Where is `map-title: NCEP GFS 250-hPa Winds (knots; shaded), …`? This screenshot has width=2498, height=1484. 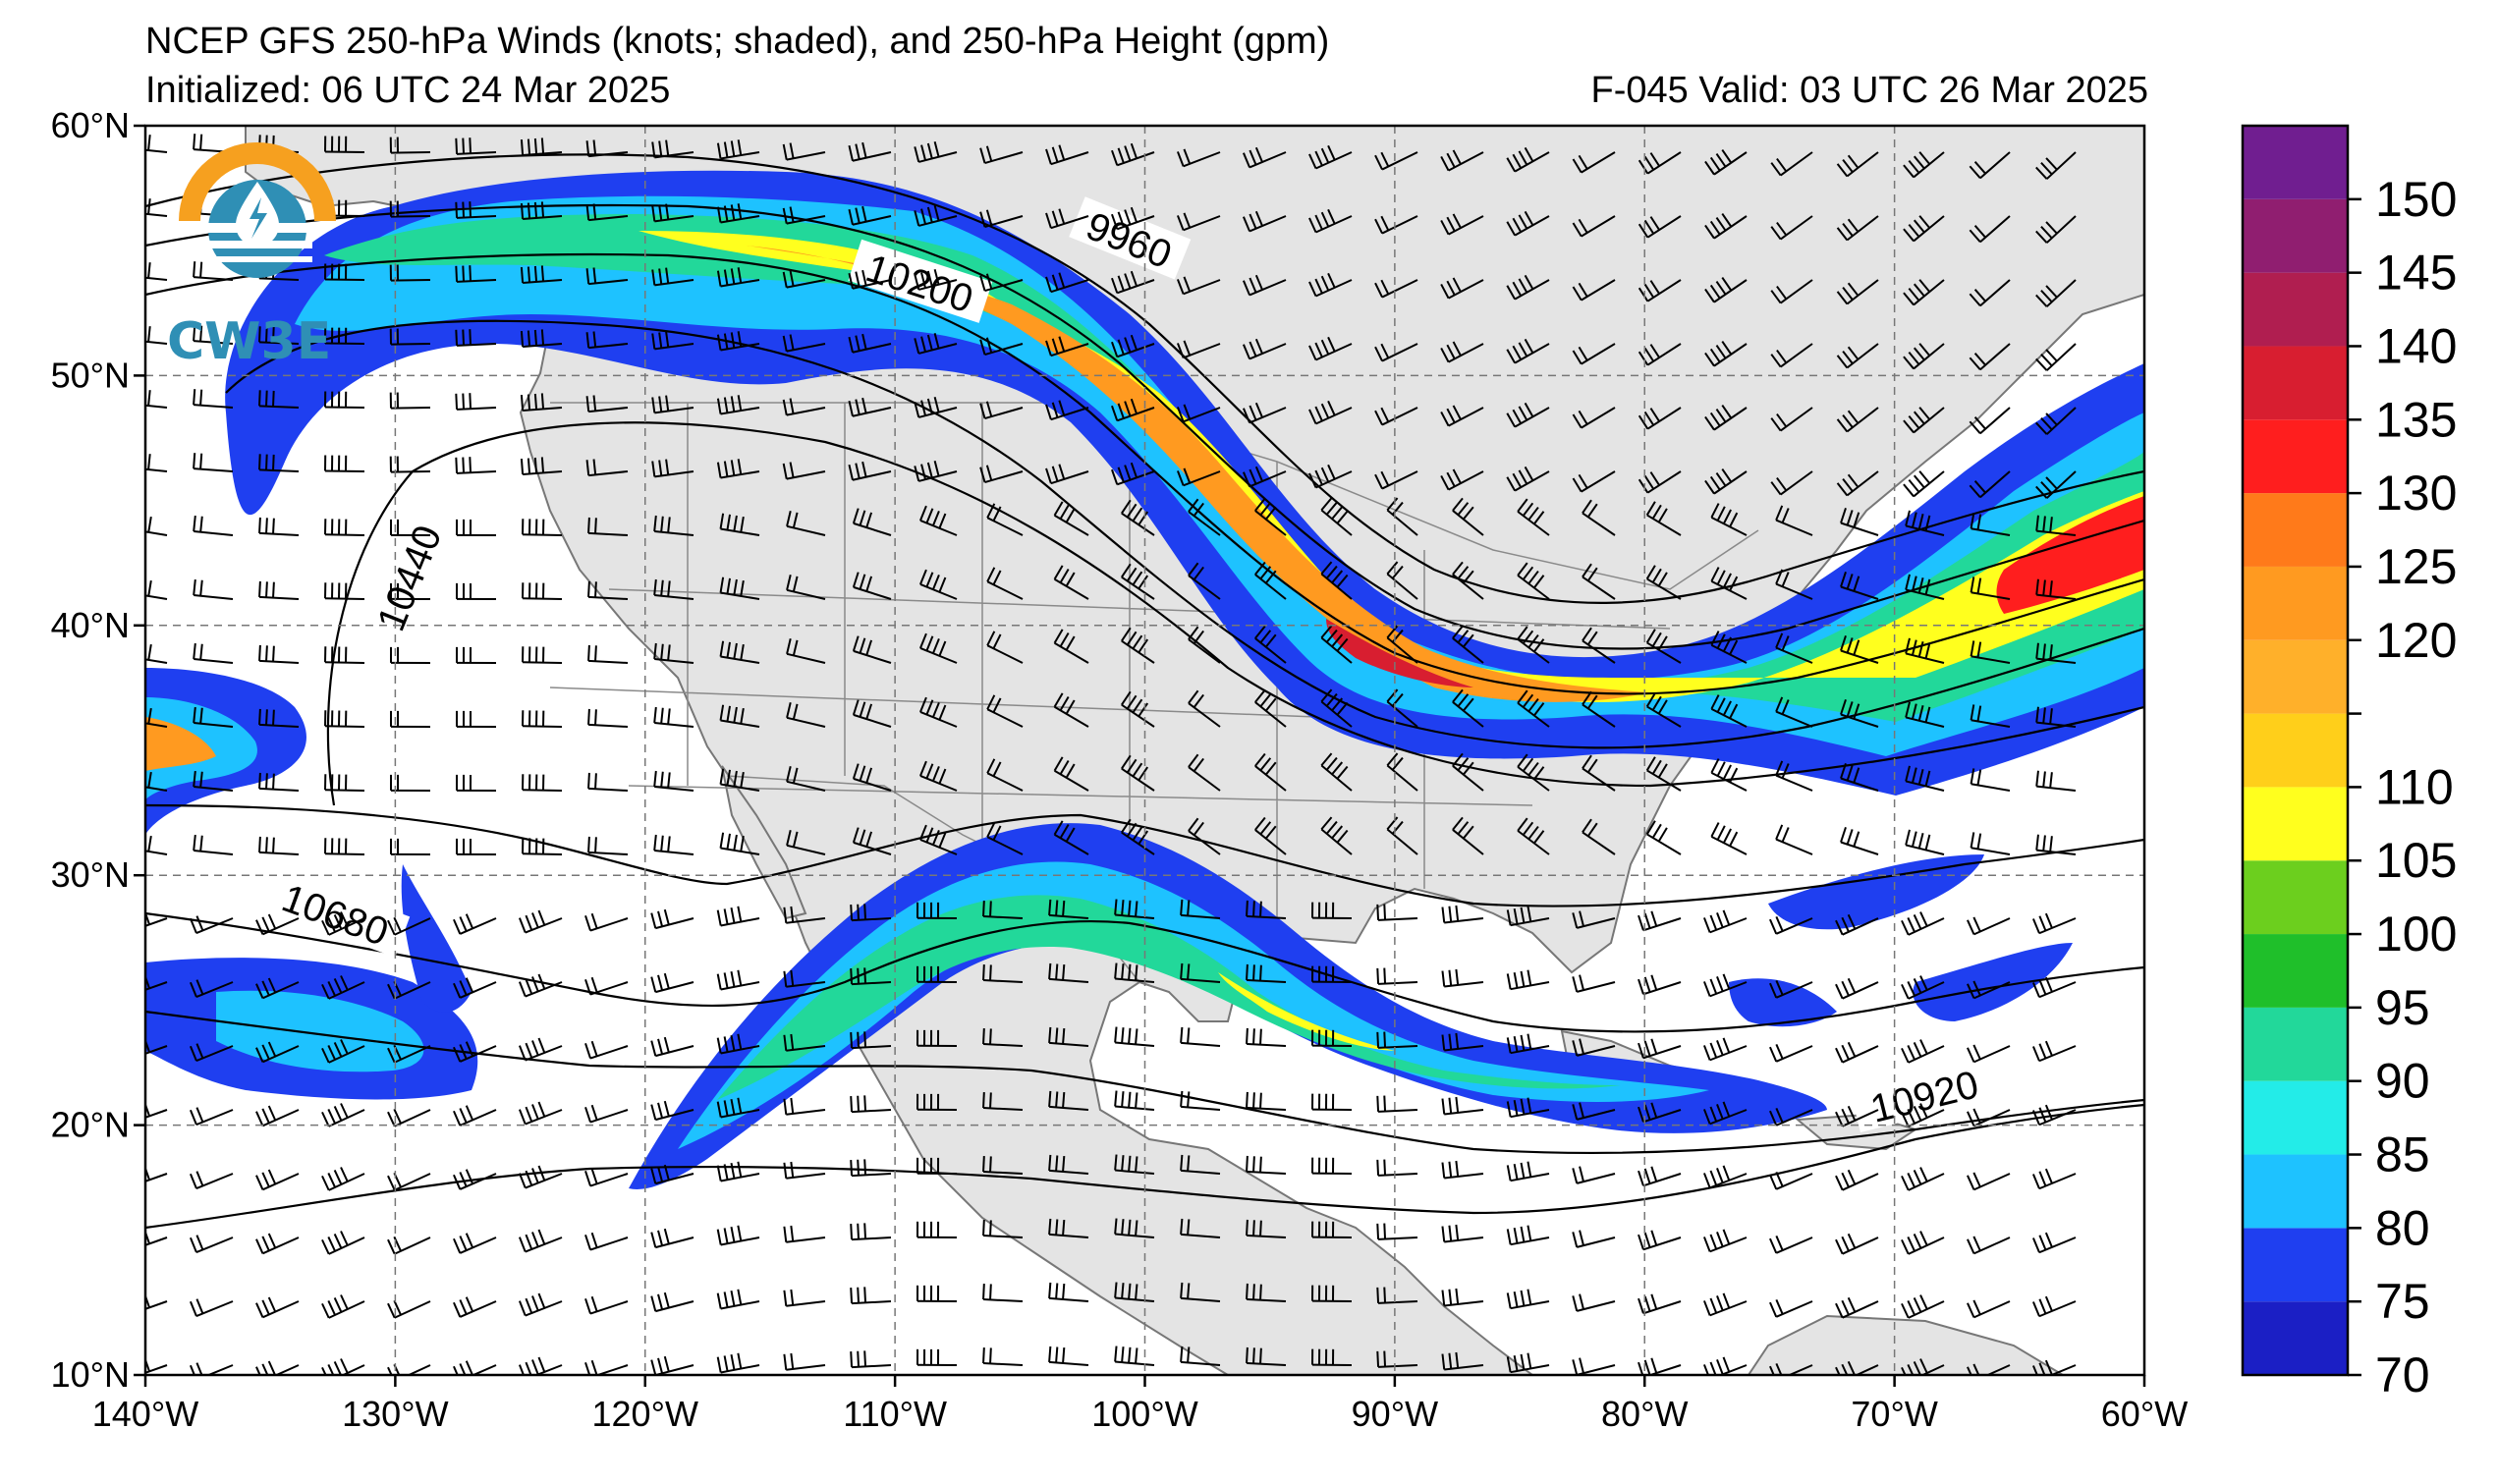 map-title: NCEP GFS 250-hPa Winds (knots; shaded), … is located at coordinates (737, 41).